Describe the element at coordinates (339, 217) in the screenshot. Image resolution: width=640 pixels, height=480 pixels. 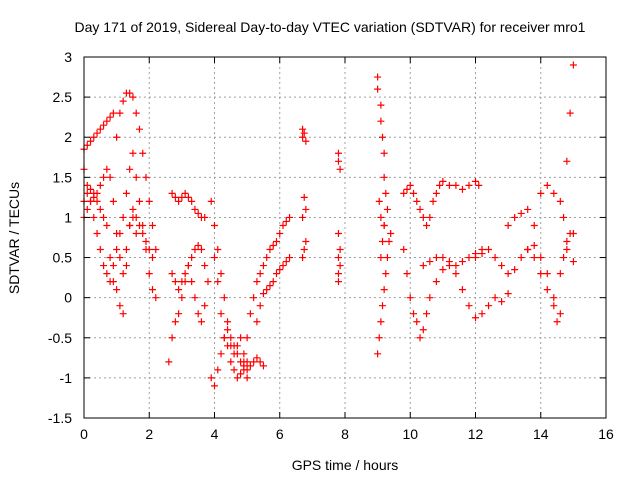
I see `series-sat-n` at that location.